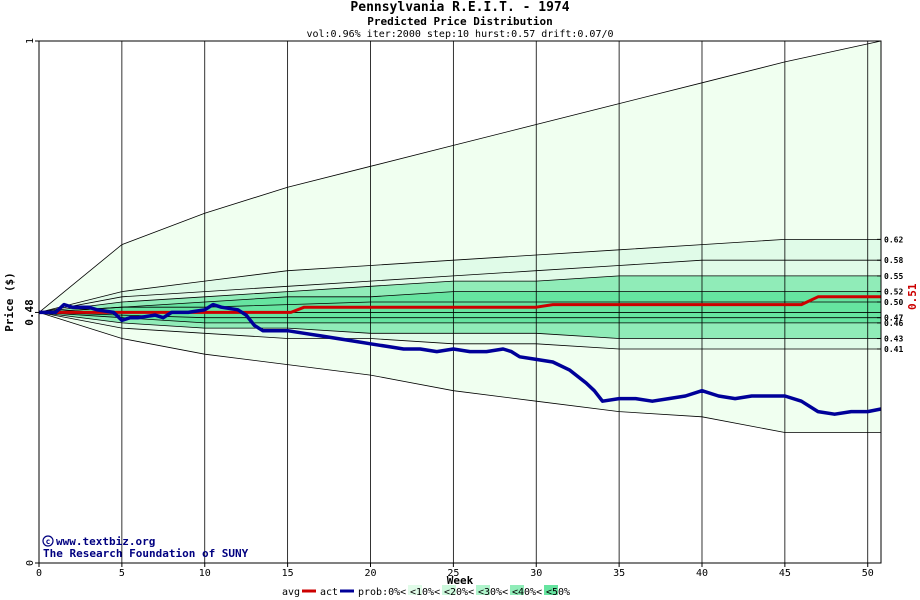  Describe the element at coordinates (205, 573) in the screenshot. I see `x-tick-label: 10` at that location.